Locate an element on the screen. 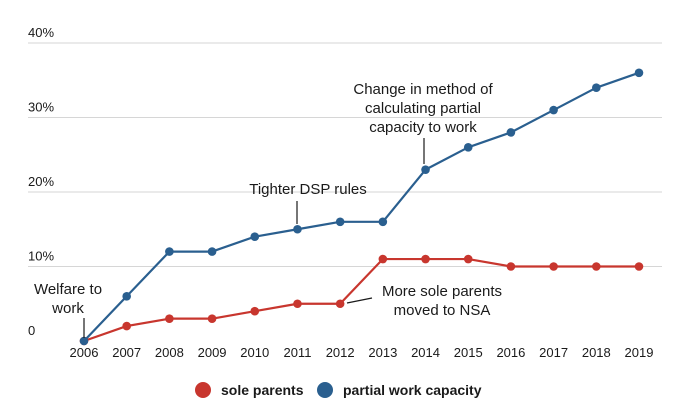 This screenshot has height=406, width=697. x-tick-label: 2013 is located at coordinates (382, 352).